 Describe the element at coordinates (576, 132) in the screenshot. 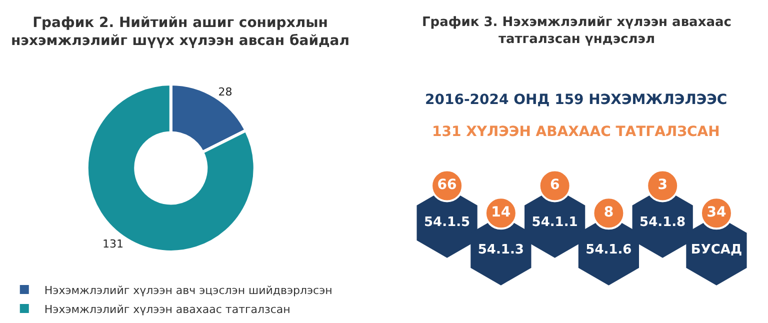

I see `text: 131 ХҮЛЭЭН АВАХААС ТАТГАЛЗСАН` at that location.